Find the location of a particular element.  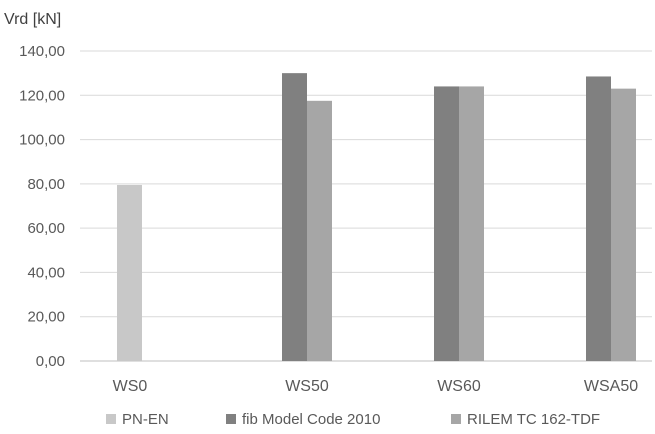

x-category-label: WSA50 is located at coordinates (611, 386).